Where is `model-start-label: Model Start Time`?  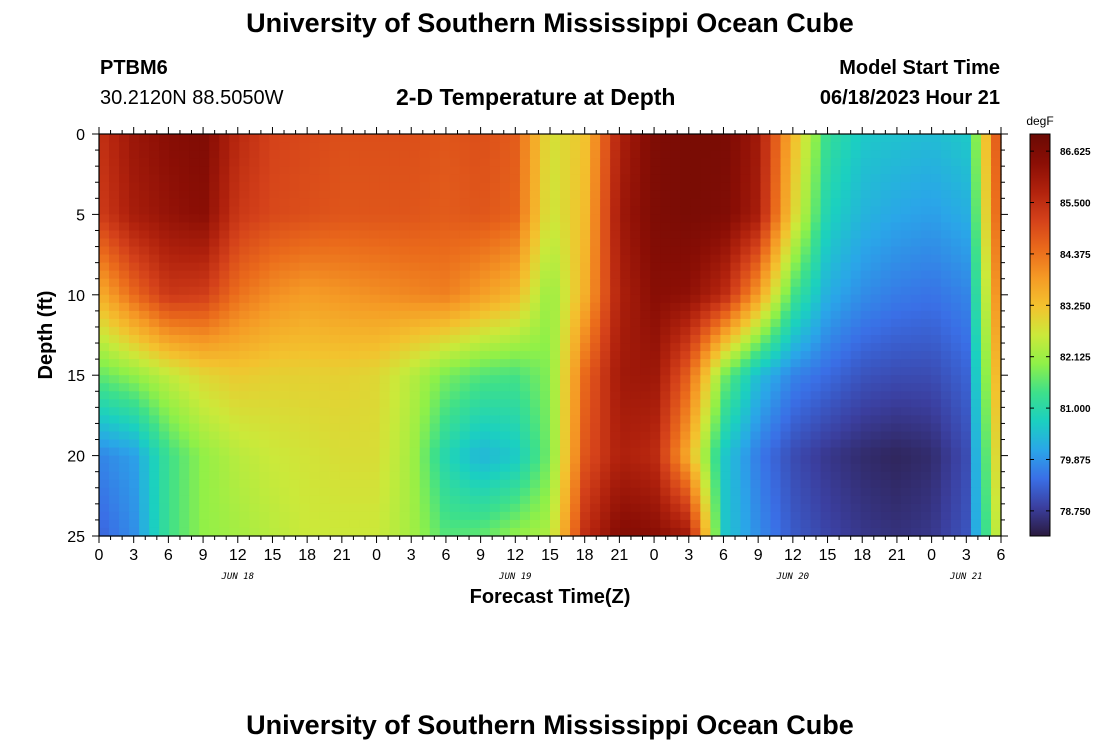
model-start-label: Model Start Time is located at coordinates (919, 68).